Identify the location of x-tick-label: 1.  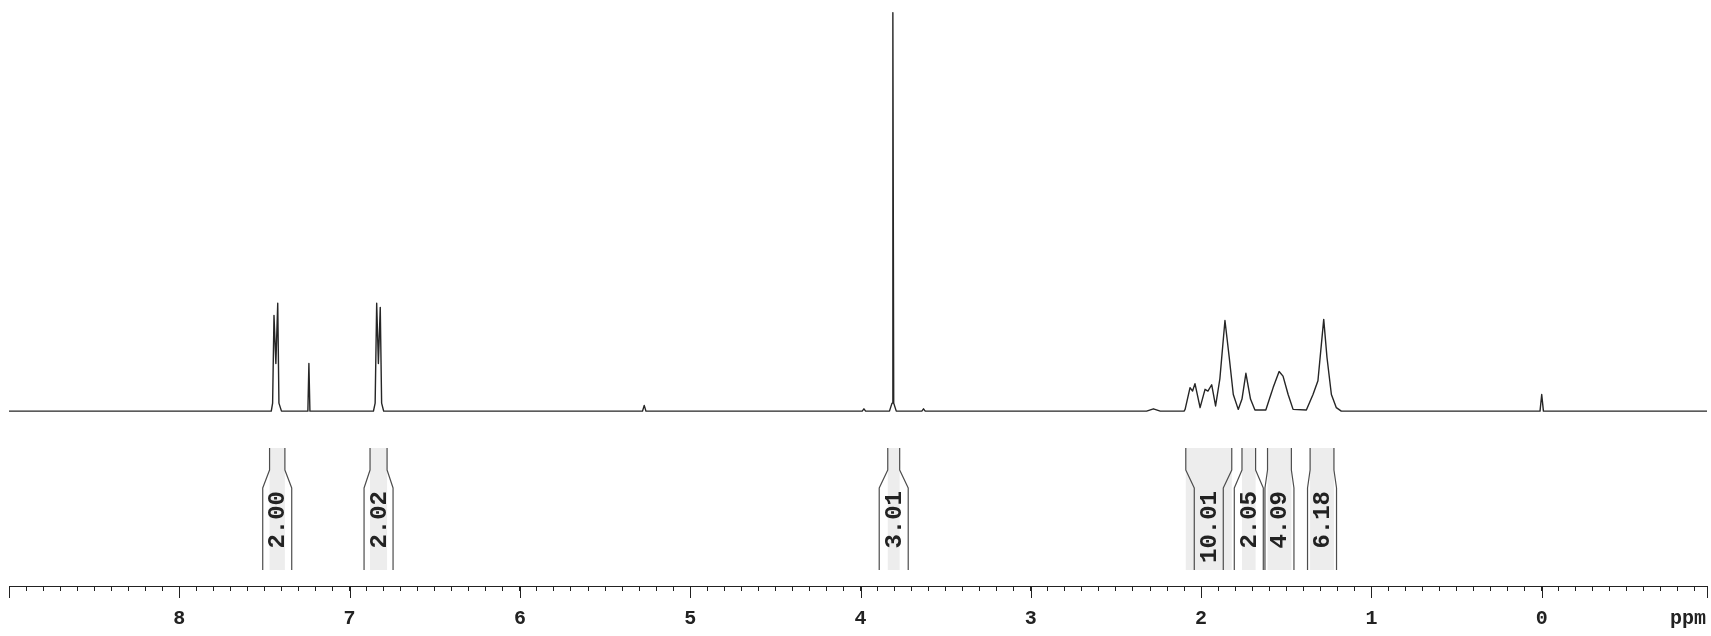
(1371, 619).